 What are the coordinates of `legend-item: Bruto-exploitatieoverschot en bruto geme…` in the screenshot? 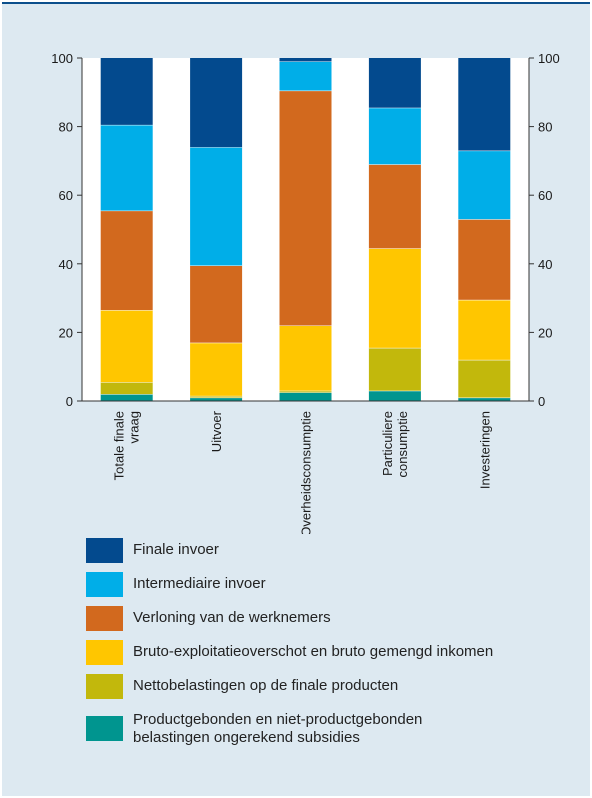 It's located at (331, 657).